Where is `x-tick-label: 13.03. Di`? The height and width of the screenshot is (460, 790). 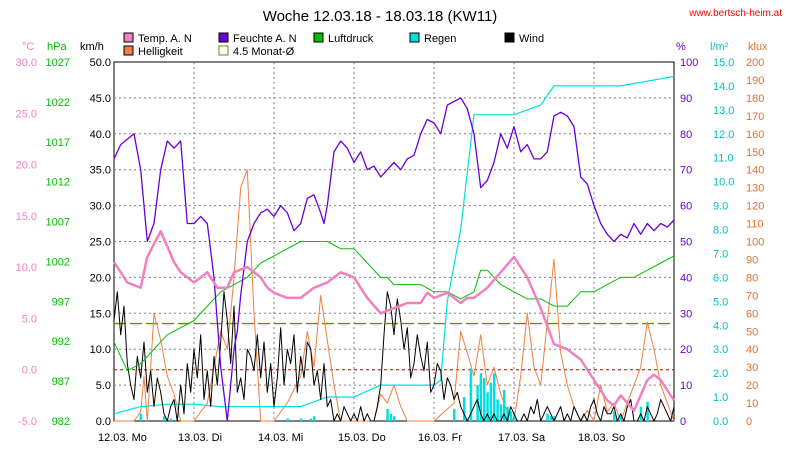
x-tick-label: 13.03. Di is located at coordinates (200, 438).